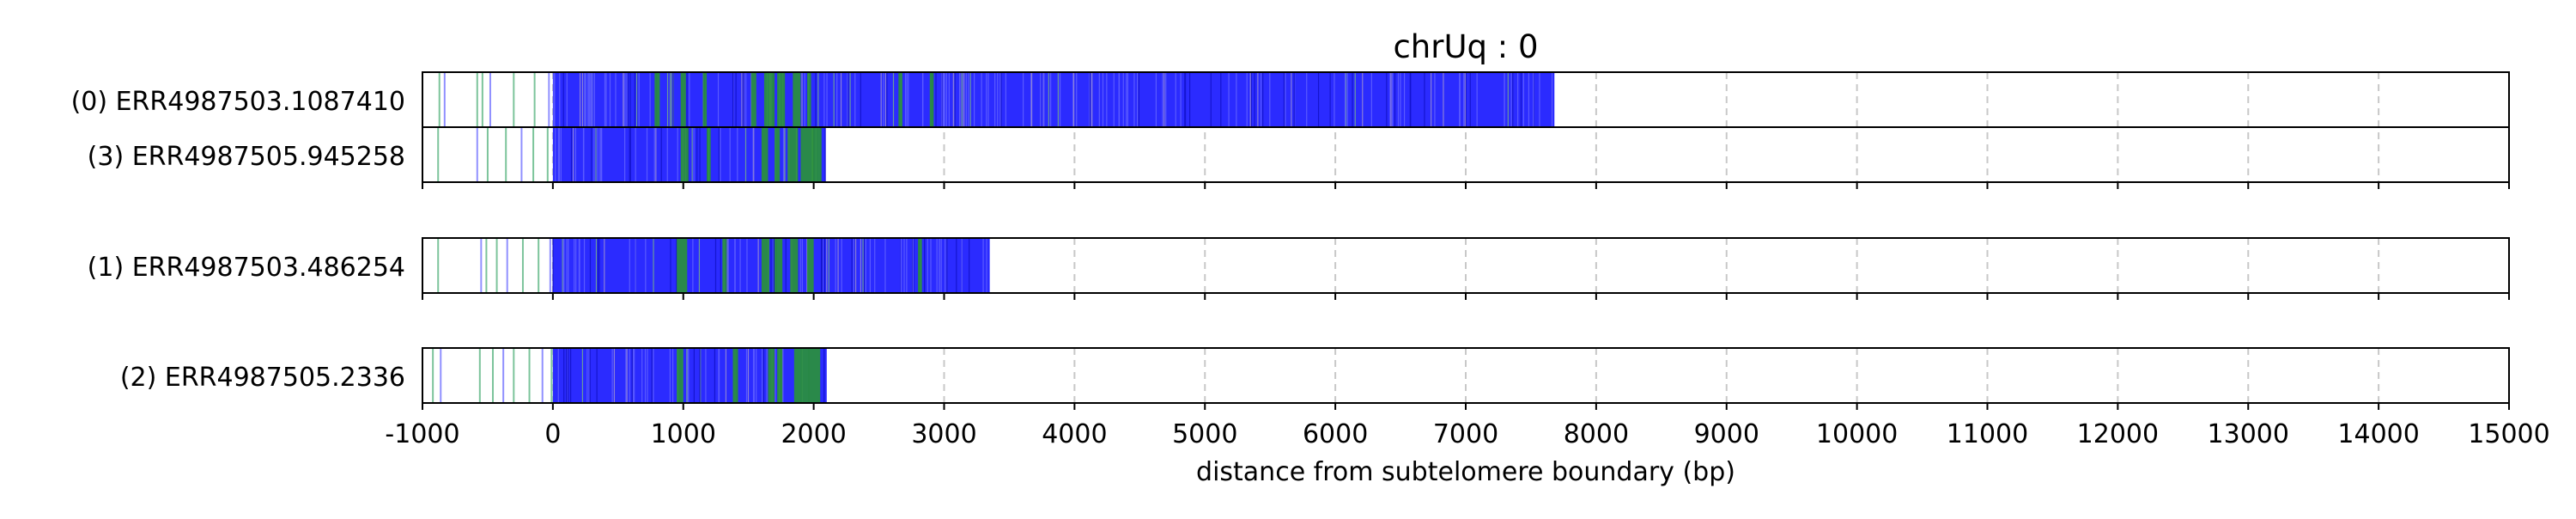  Describe the element at coordinates (1597, 434) in the screenshot. I see `x-tick-label: 8000` at that location.